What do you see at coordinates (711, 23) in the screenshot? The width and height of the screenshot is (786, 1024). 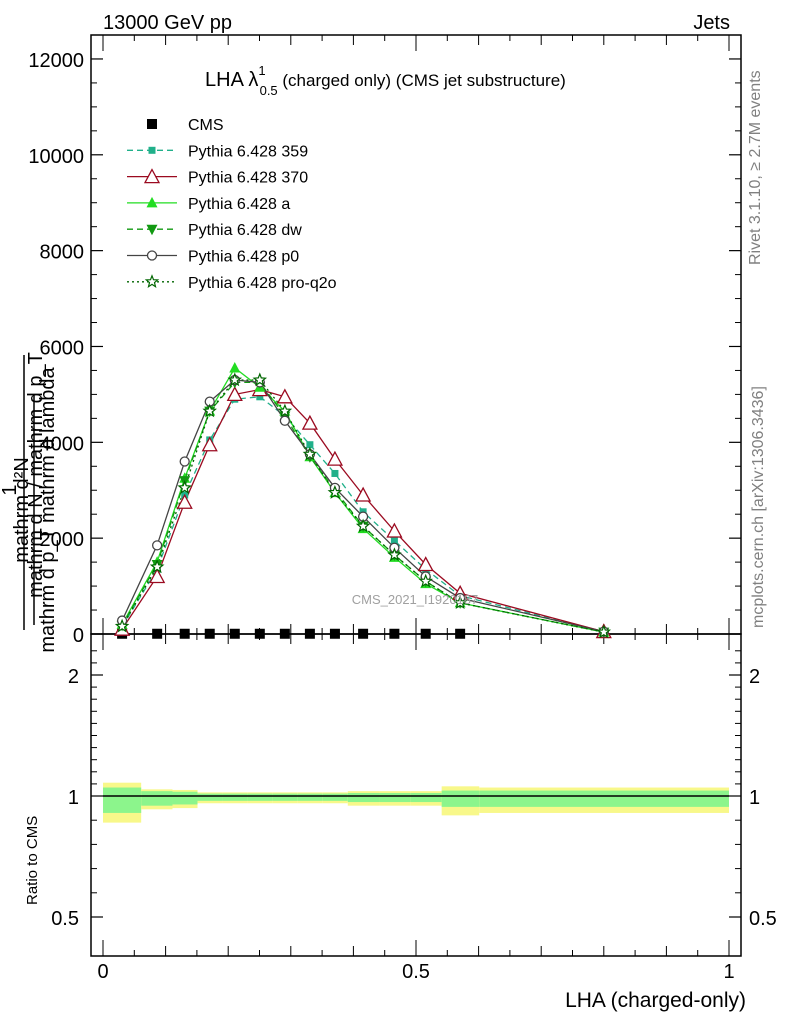 I see `header-right: Jets` at bounding box center [711, 23].